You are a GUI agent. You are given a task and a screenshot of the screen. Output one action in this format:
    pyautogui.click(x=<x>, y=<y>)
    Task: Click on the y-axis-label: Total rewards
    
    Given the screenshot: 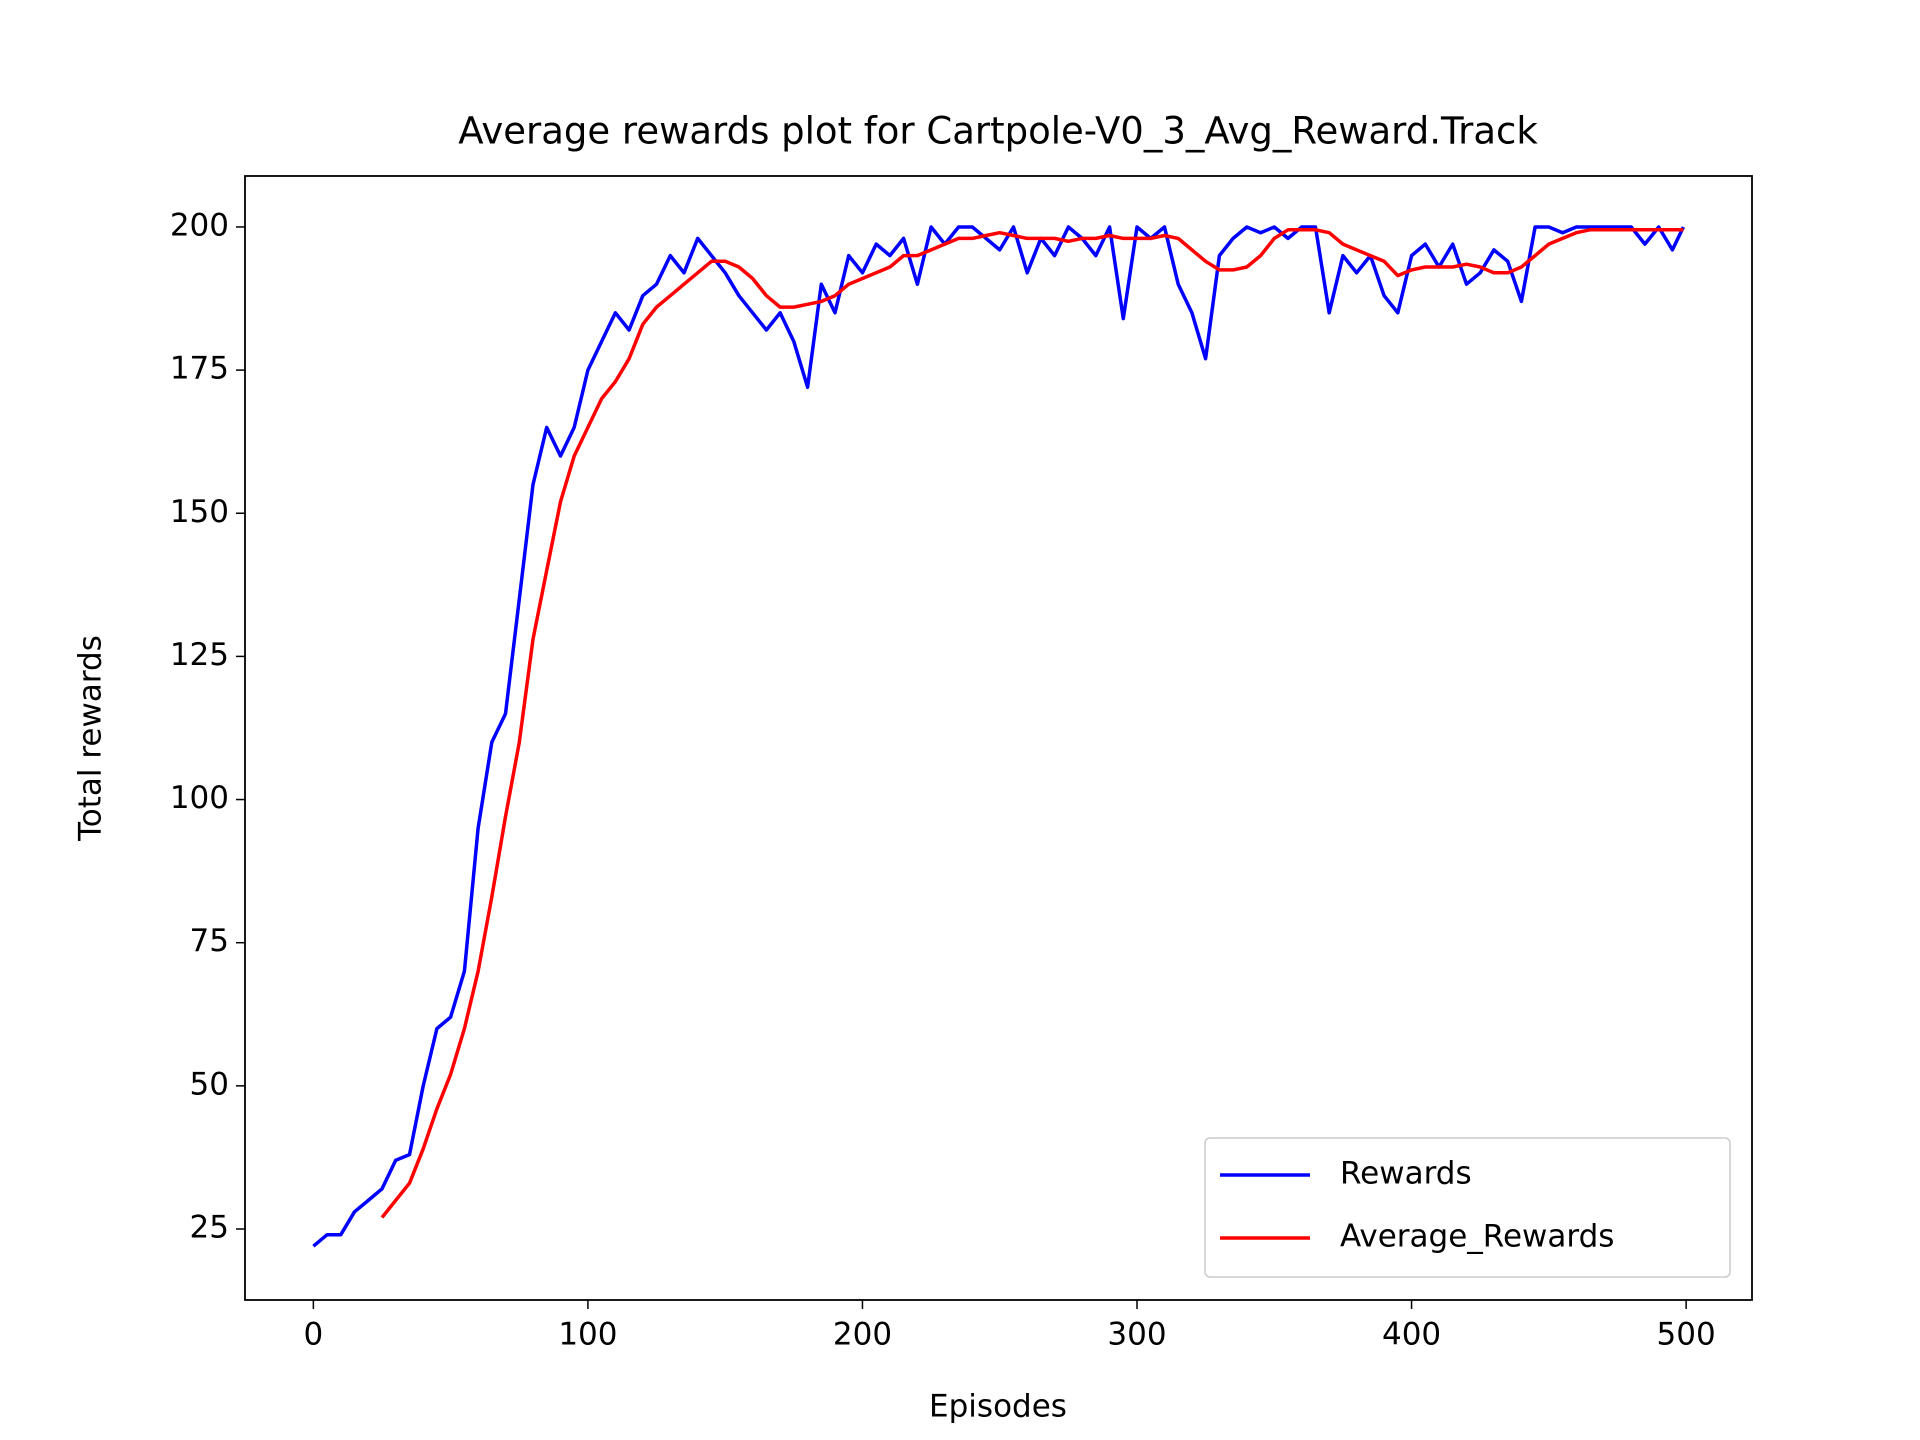 What is the action you would take?
    pyautogui.click(x=91, y=738)
    